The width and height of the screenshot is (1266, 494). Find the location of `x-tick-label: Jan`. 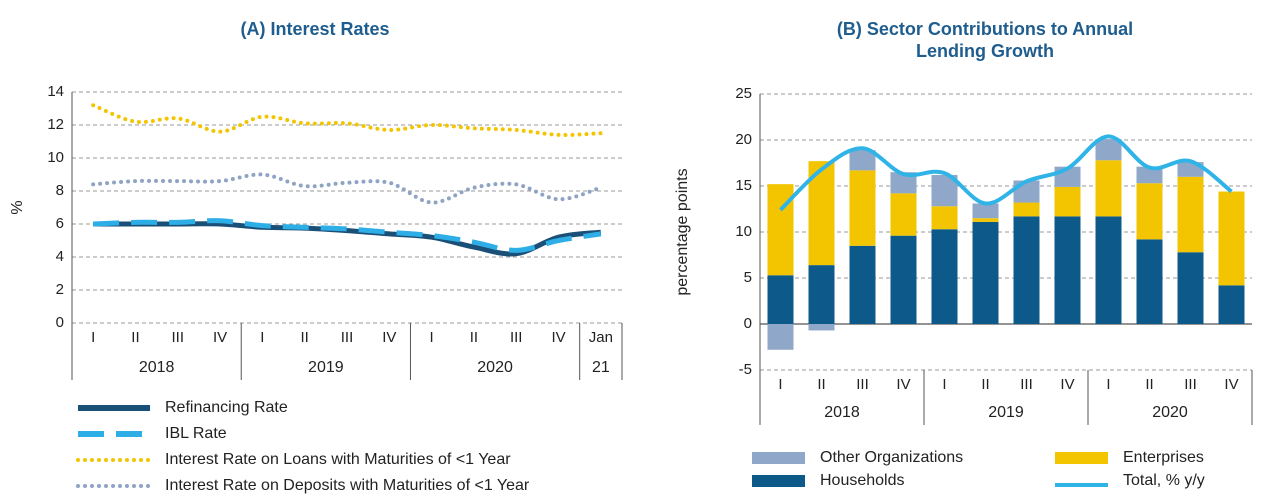

x-tick-label: Jan is located at coordinates (601, 337).